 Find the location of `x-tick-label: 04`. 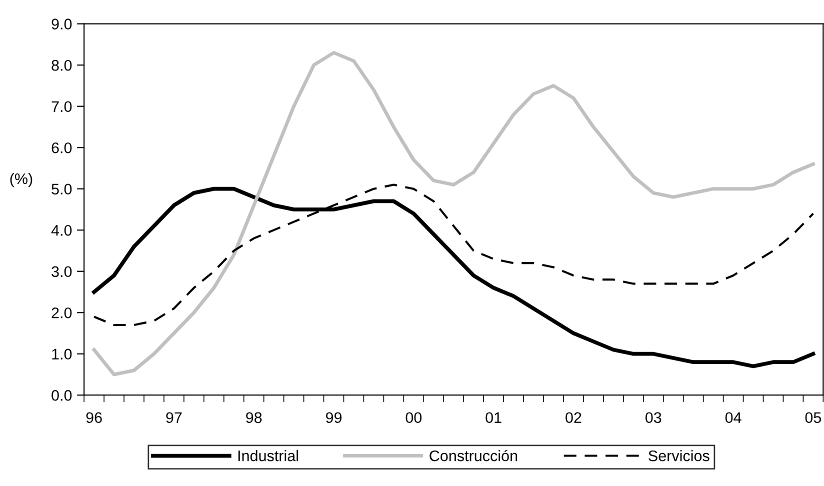

x-tick-label: 04 is located at coordinates (733, 418).